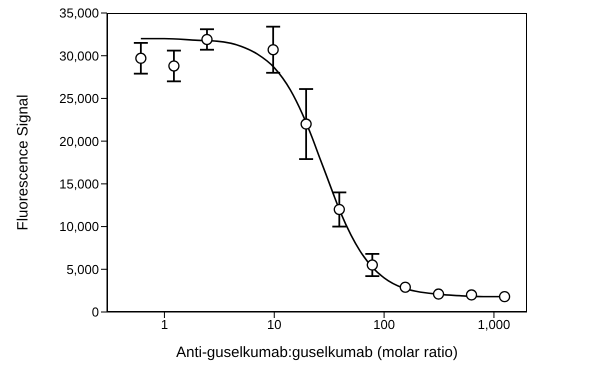  Describe the element at coordinates (79, 56) in the screenshot. I see `y-tick-label: 30,000` at that location.